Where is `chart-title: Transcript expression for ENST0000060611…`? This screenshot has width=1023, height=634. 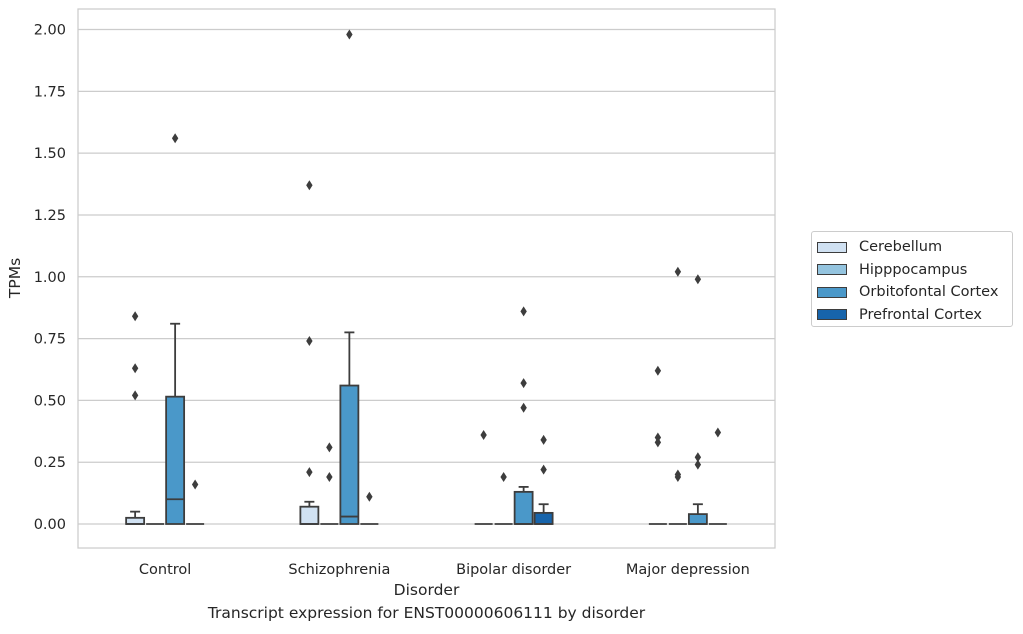 chart-title: Transcript expression for ENST0000060611… is located at coordinates (426, 613).